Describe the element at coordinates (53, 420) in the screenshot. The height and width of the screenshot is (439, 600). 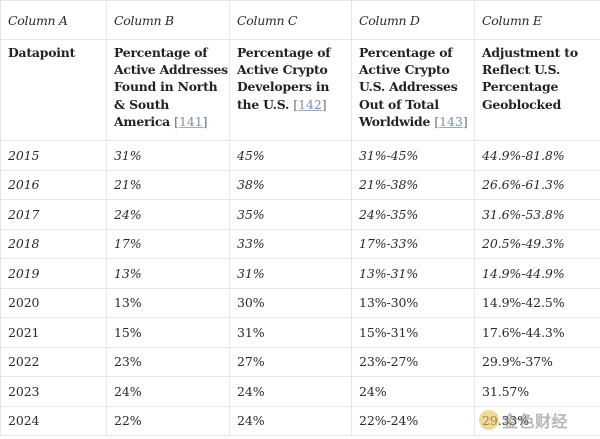
I see `table-cell: 2024` at that location.